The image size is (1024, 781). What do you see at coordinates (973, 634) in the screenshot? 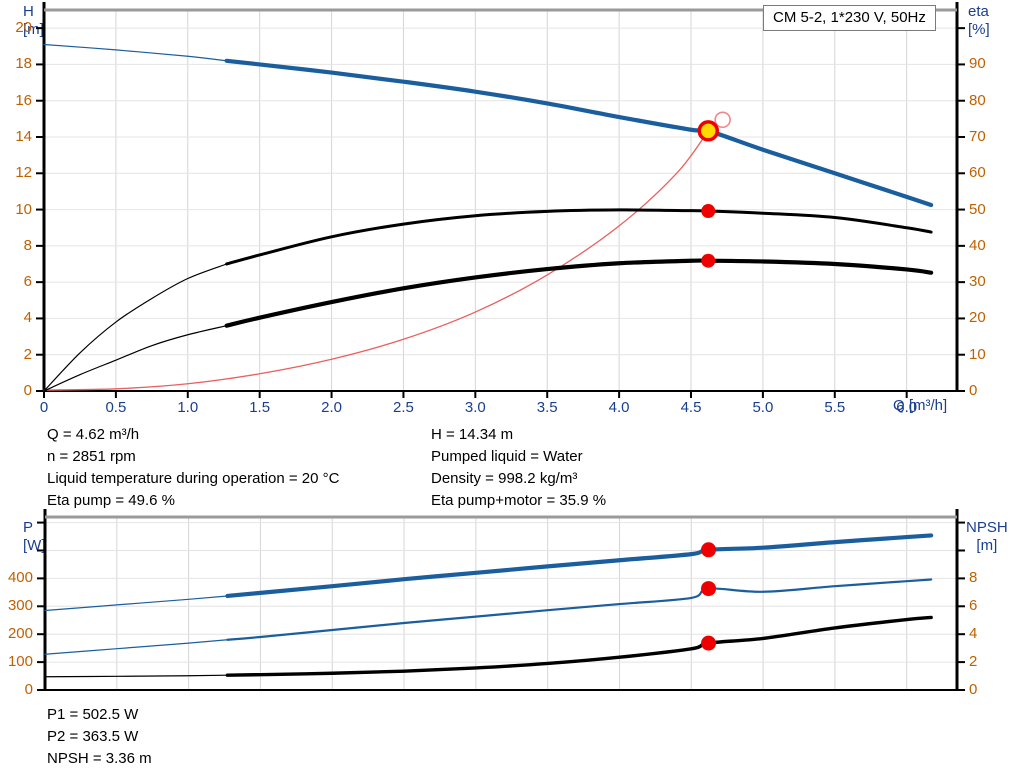
I see `lower-right-tick-label: 4` at bounding box center [973, 634].